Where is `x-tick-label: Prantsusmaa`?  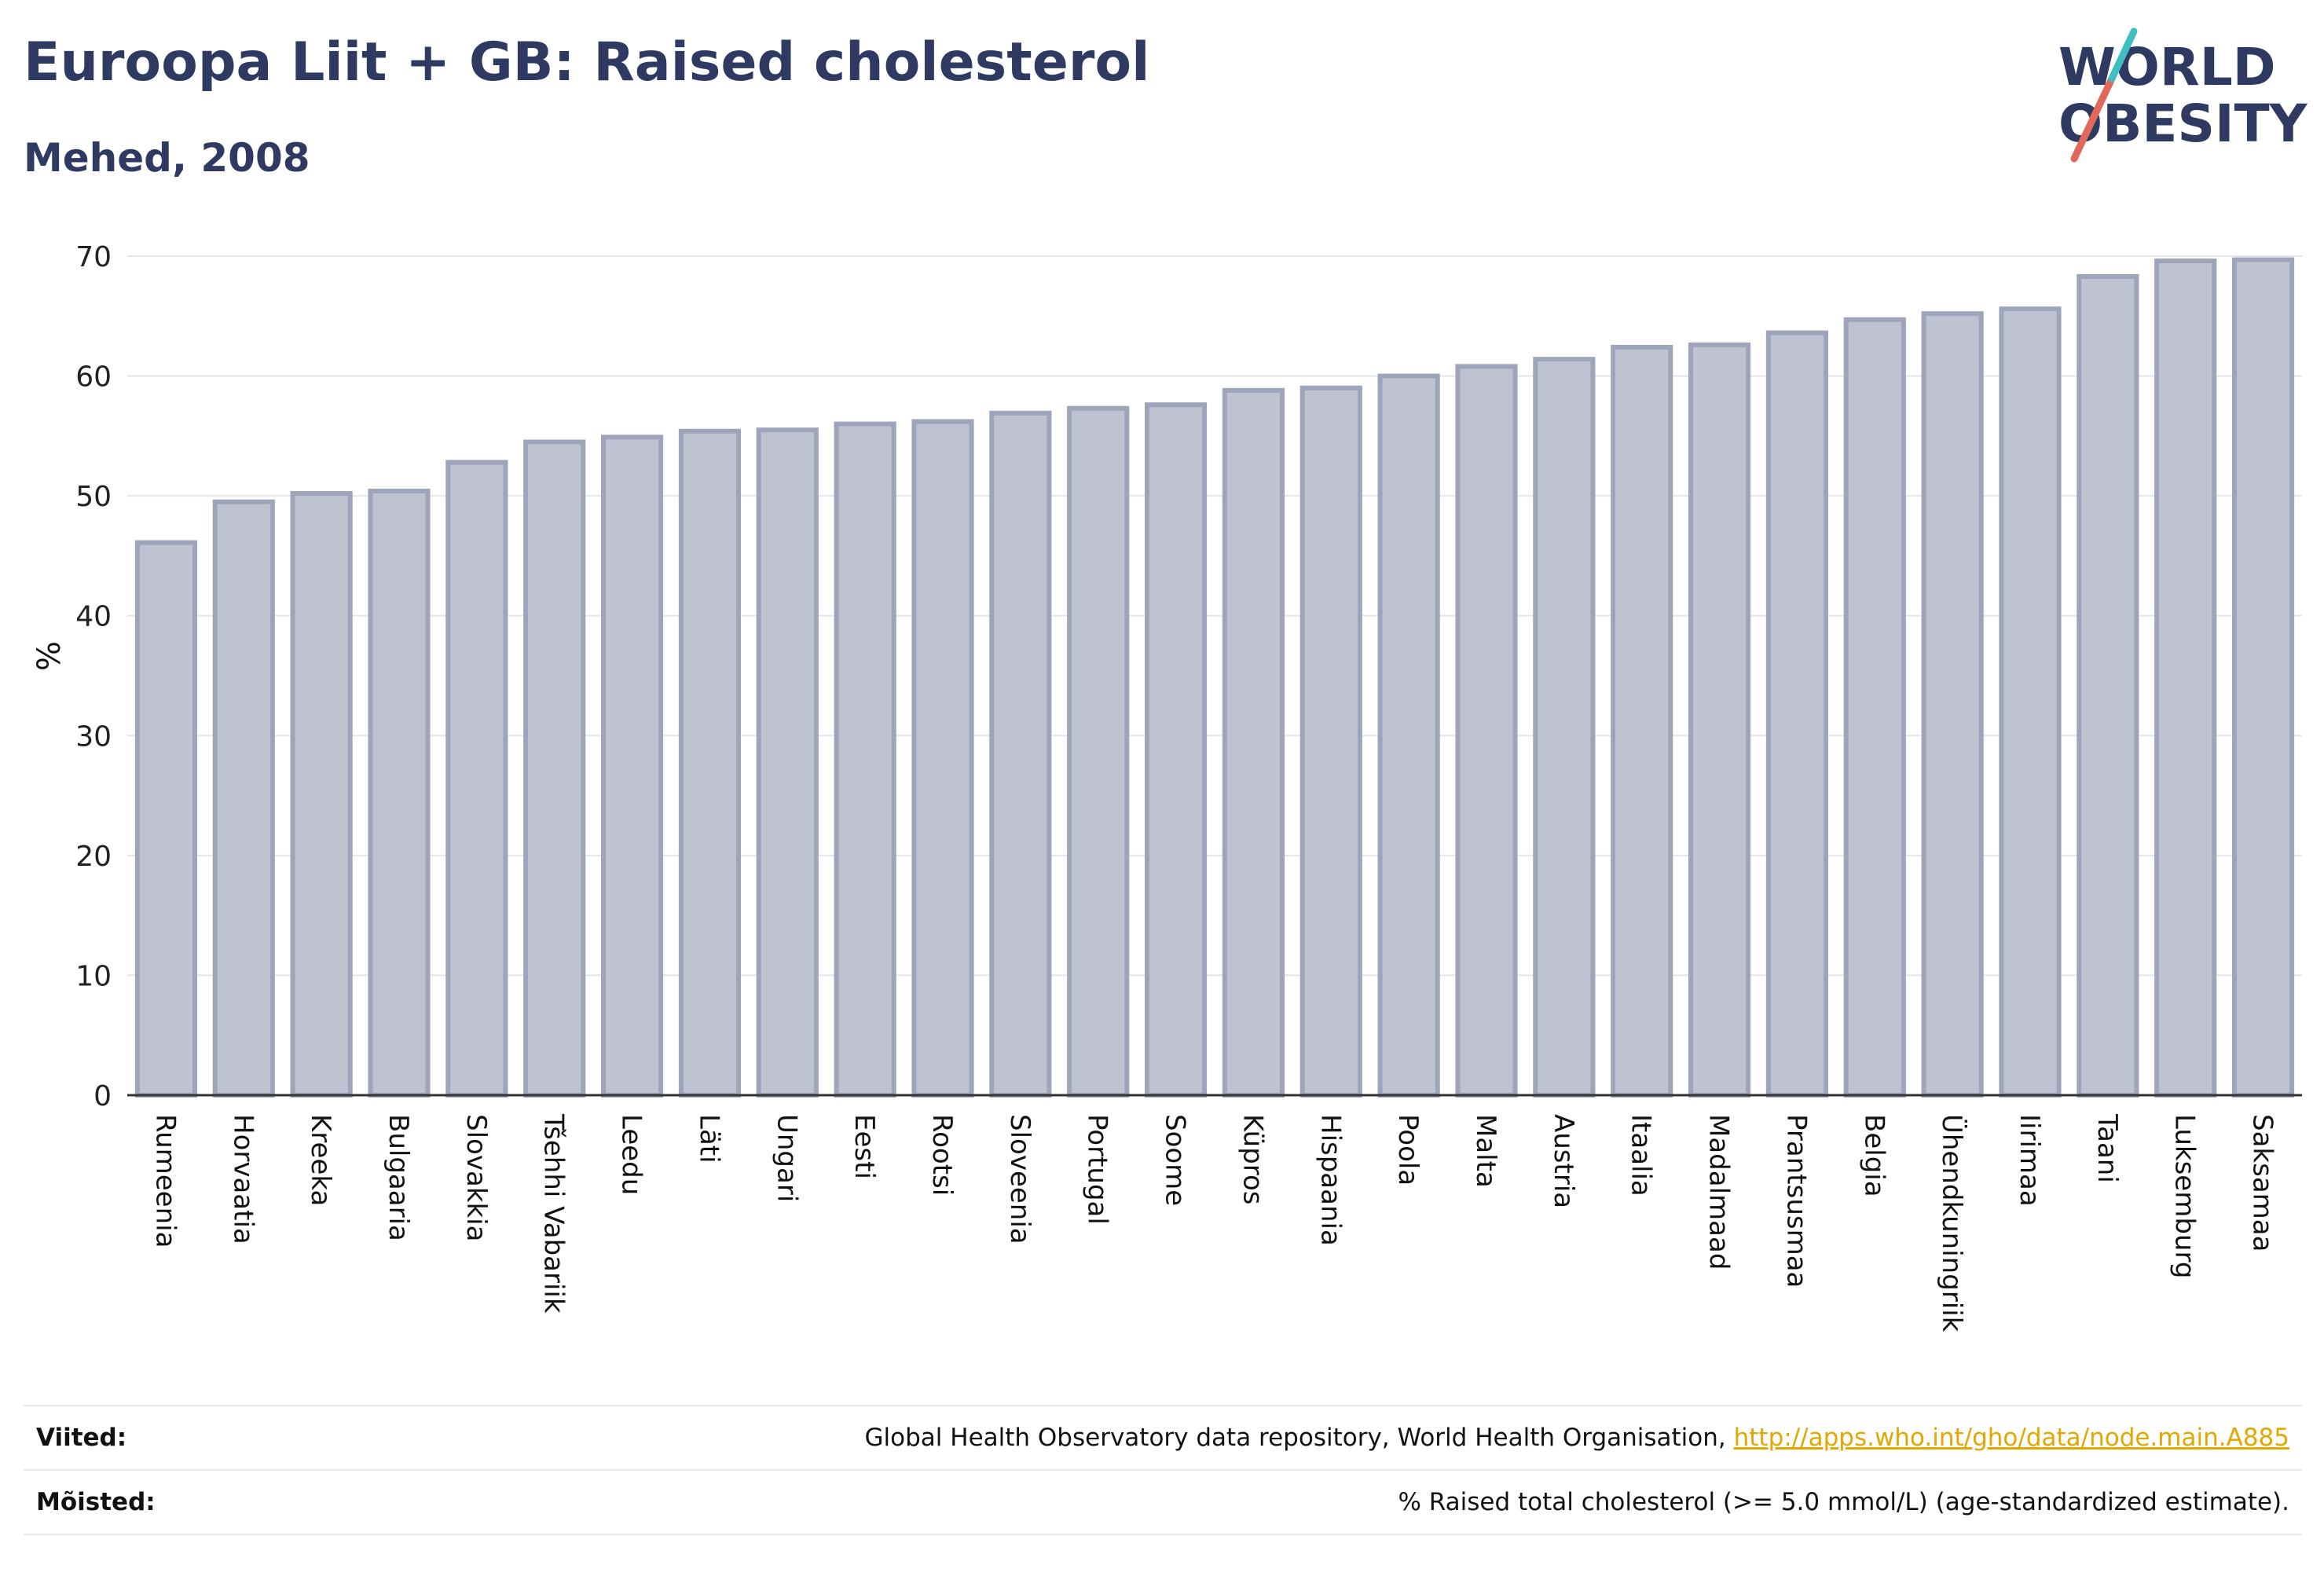
x-tick-label: Prantsusmaa is located at coordinates (1796, 1201).